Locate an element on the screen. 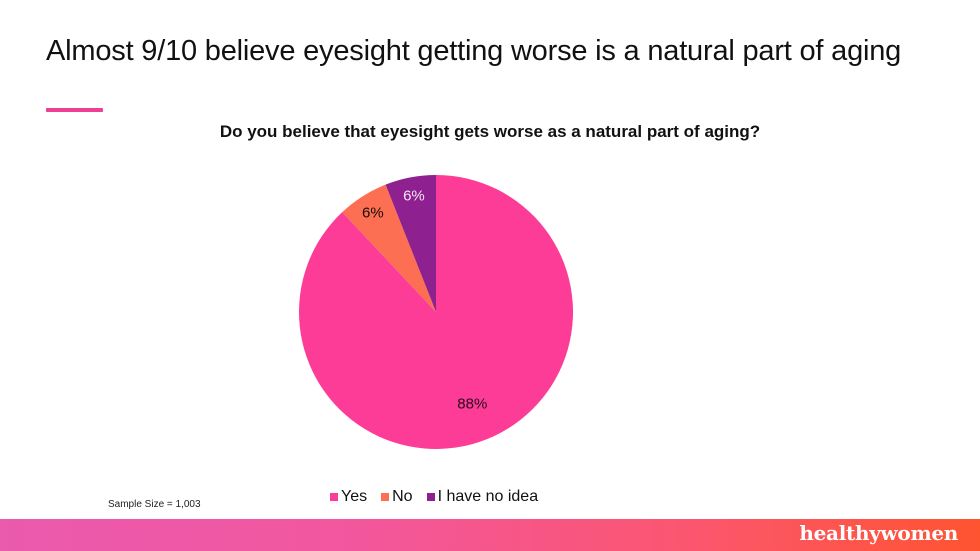 This screenshot has width=980, height=551. pie-label-no: 6% is located at coordinates (373, 213).